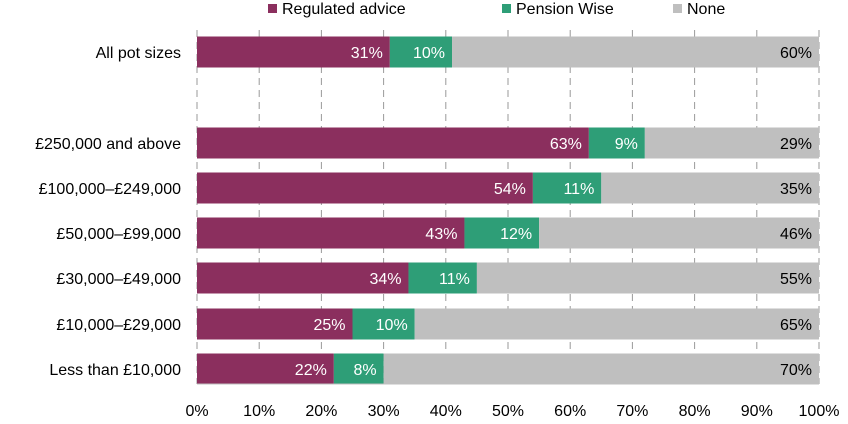 This screenshot has width=848, height=424. What do you see at coordinates (259, 411) in the screenshot?
I see `x-tick-label: 10%` at bounding box center [259, 411].